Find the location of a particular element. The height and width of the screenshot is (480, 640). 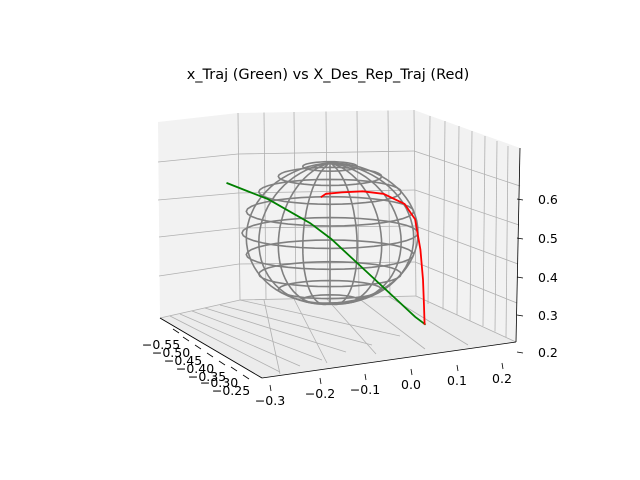

z-tick-label: 0.4 is located at coordinates (548, 277).